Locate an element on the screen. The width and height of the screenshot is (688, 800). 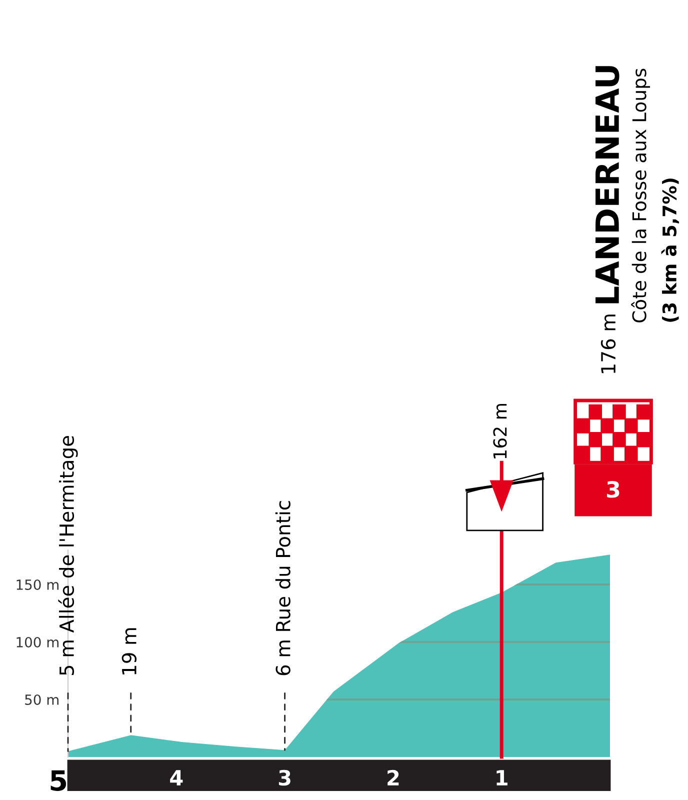
annotation: 5 m Allée de l'Hermitage is located at coordinates (68, 555).